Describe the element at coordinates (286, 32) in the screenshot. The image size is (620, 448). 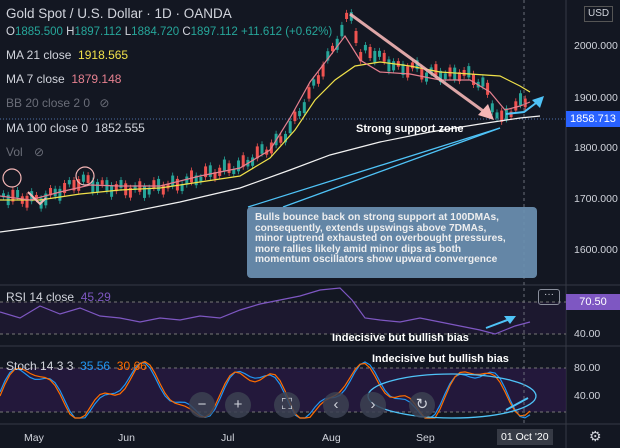
I see `ohlc-change: +11.612 (+0.62%)` at that location.